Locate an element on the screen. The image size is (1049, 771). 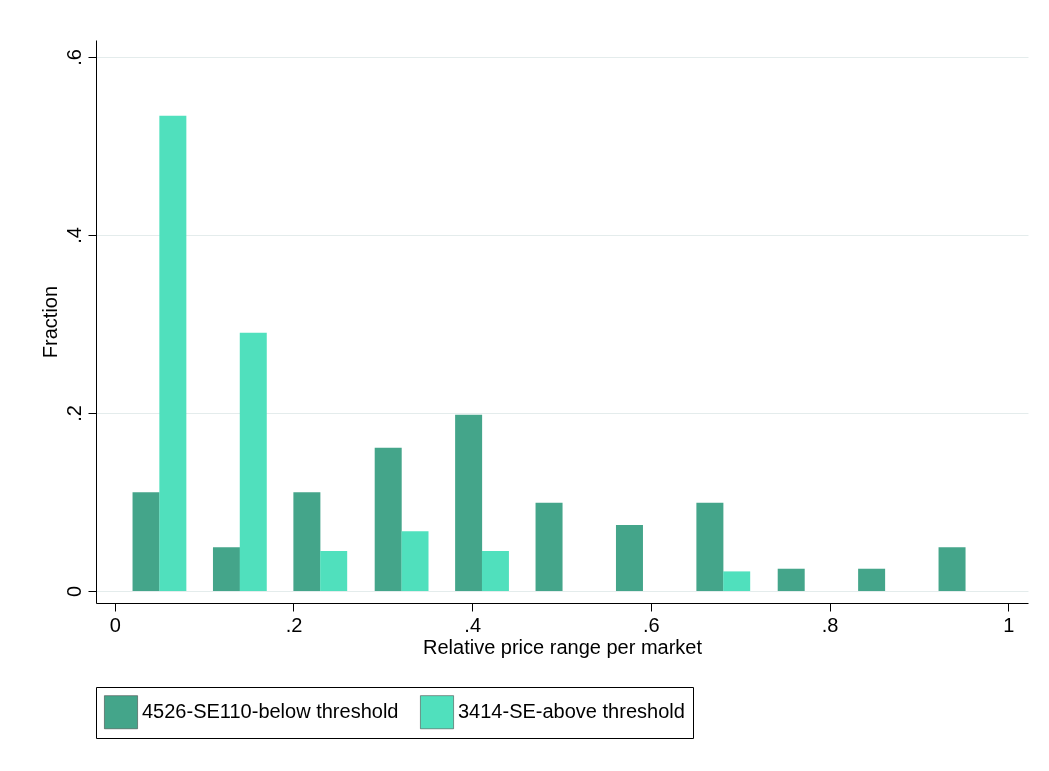
legend-label: 4526-SE110-below threshold is located at coordinates (270, 711).